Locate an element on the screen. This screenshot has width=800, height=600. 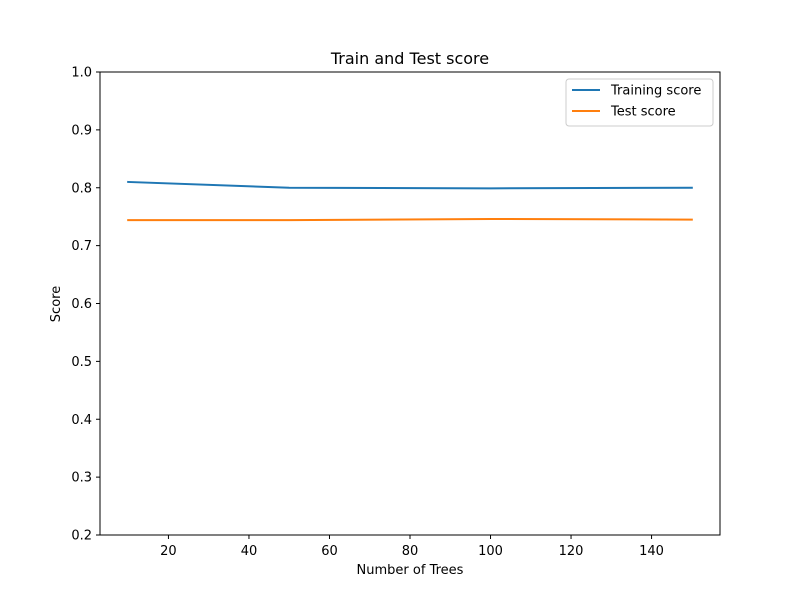
x-tick-label: 60 is located at coordinates (329, 551).